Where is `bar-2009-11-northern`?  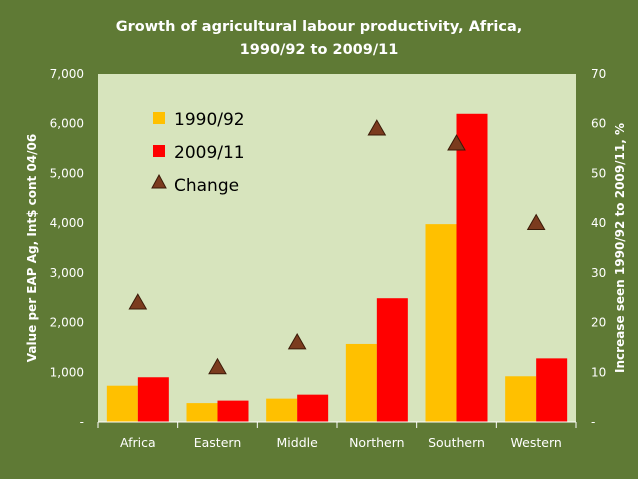 bar-2009-11-northern is located at coordinates (392, 360).